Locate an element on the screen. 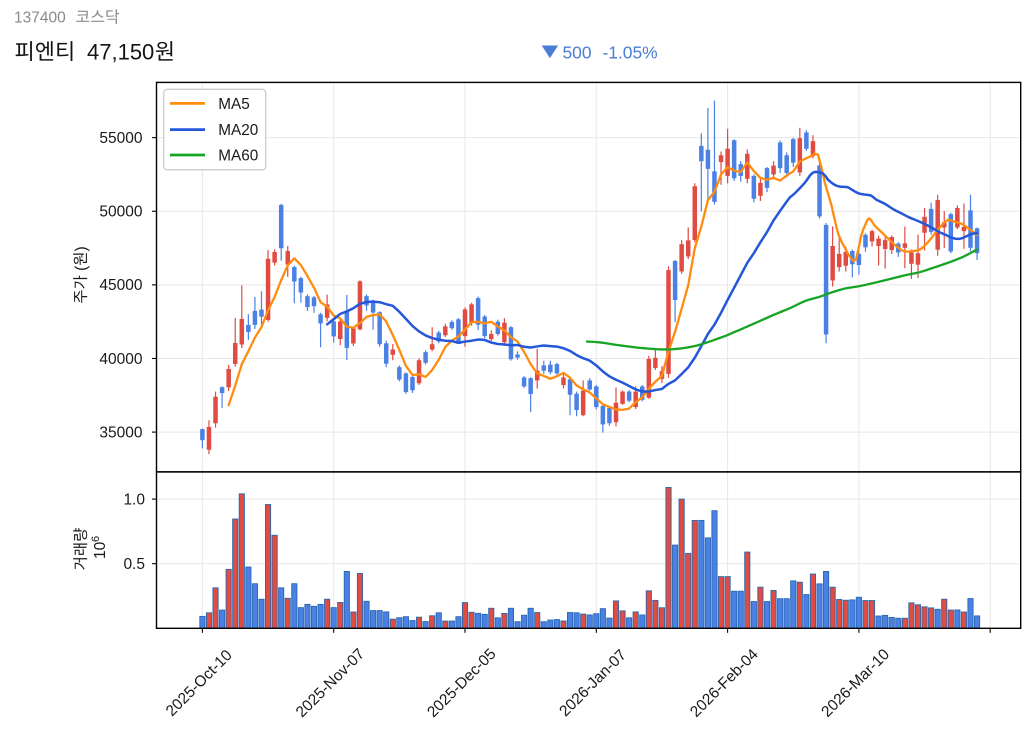 The image size is (1032, 738). svg-text: -1.05% is located at coordinates (630, 53).